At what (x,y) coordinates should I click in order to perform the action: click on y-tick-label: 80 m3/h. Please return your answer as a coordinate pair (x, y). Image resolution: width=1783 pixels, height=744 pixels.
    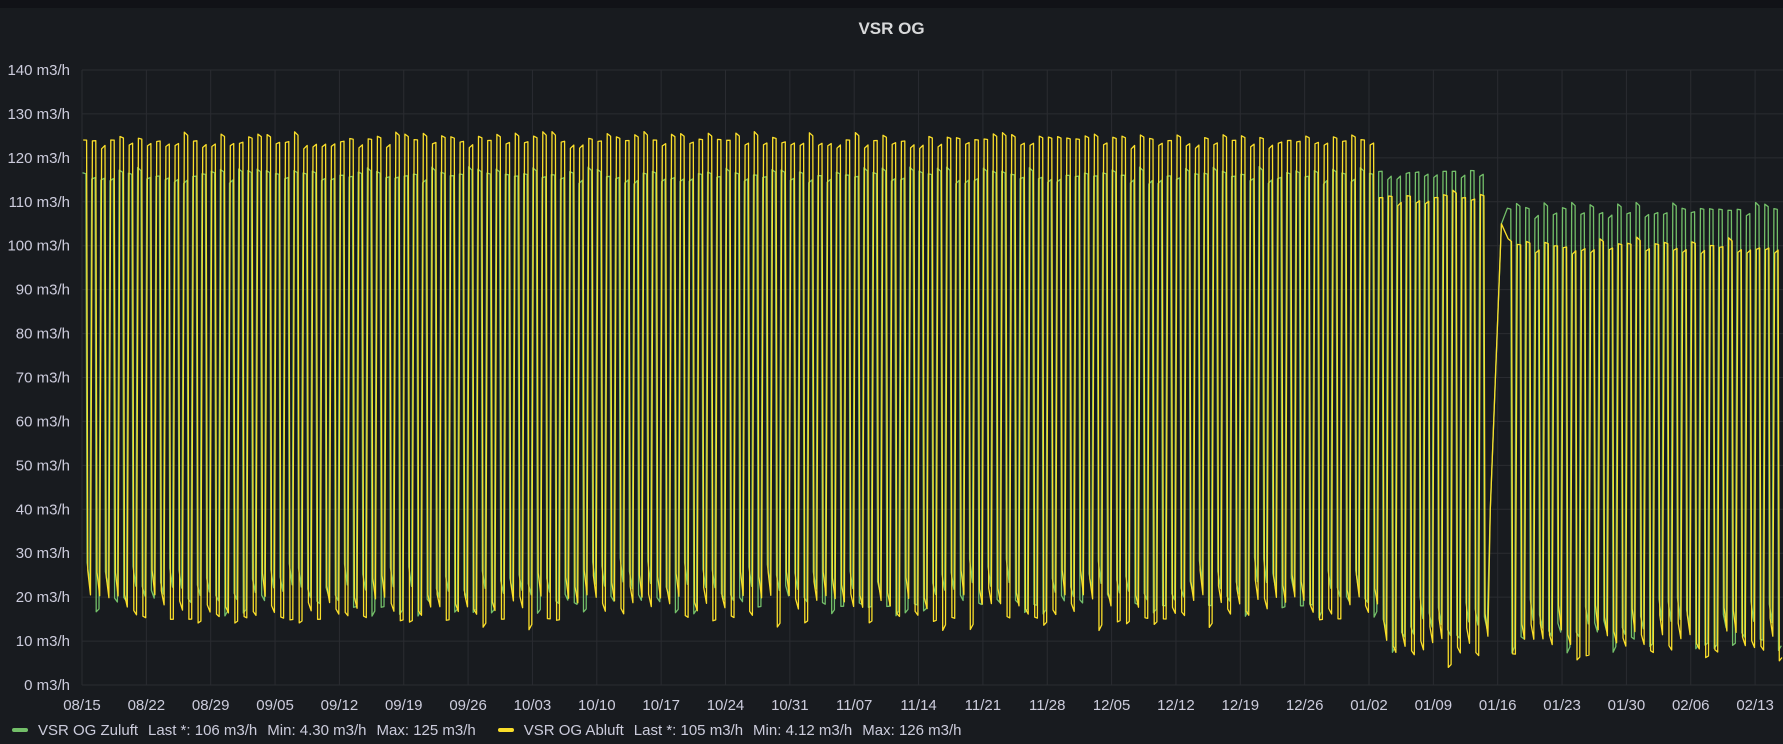
    Looking at the image, I should click on (43, 334).